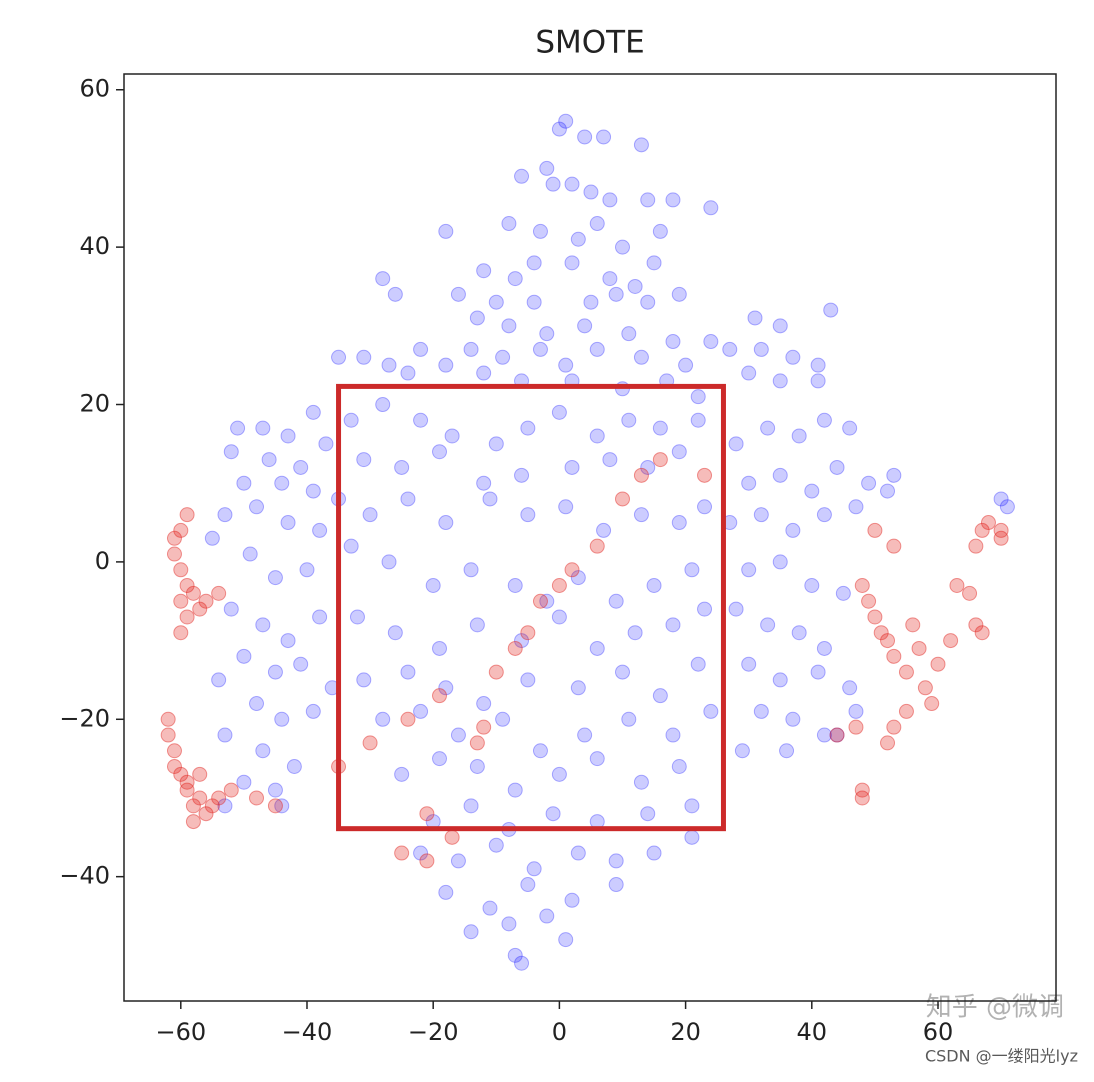 Image resolution: width=1094 pixels, height=1082 pixels. Describe the element at coordinates (102, 561) in the screenshot. I see `y-tick-label: 0` at that location.